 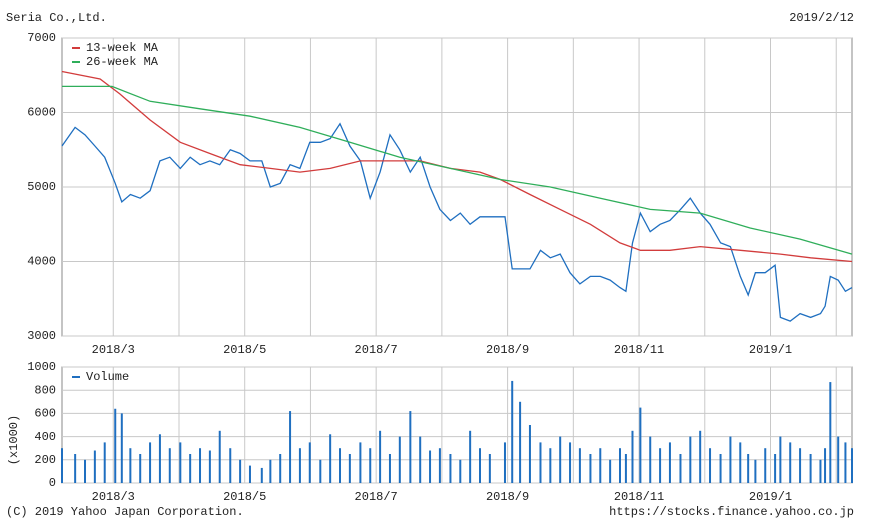 I want to click on x-tick-label: 2018/9, so click(x=507, y=497).